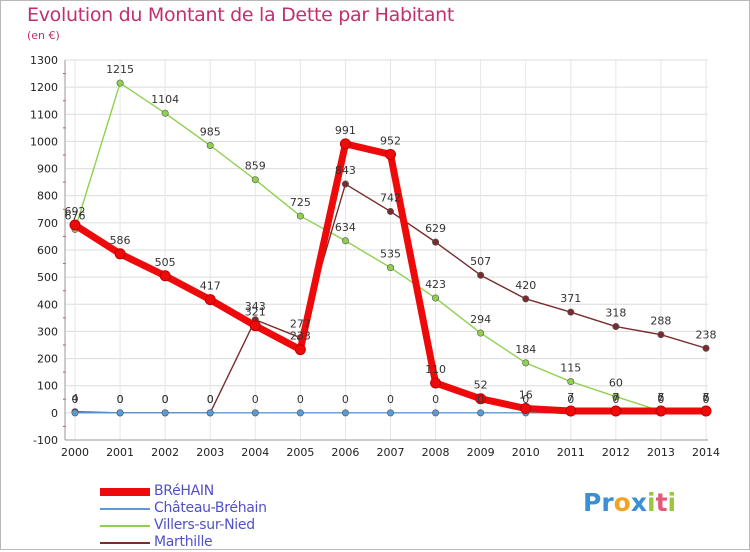  What do you see at coordinates (210, 508) in the screenshot?
I see `legend-label: Château-Bréhain` at bounding box center [210, 508].